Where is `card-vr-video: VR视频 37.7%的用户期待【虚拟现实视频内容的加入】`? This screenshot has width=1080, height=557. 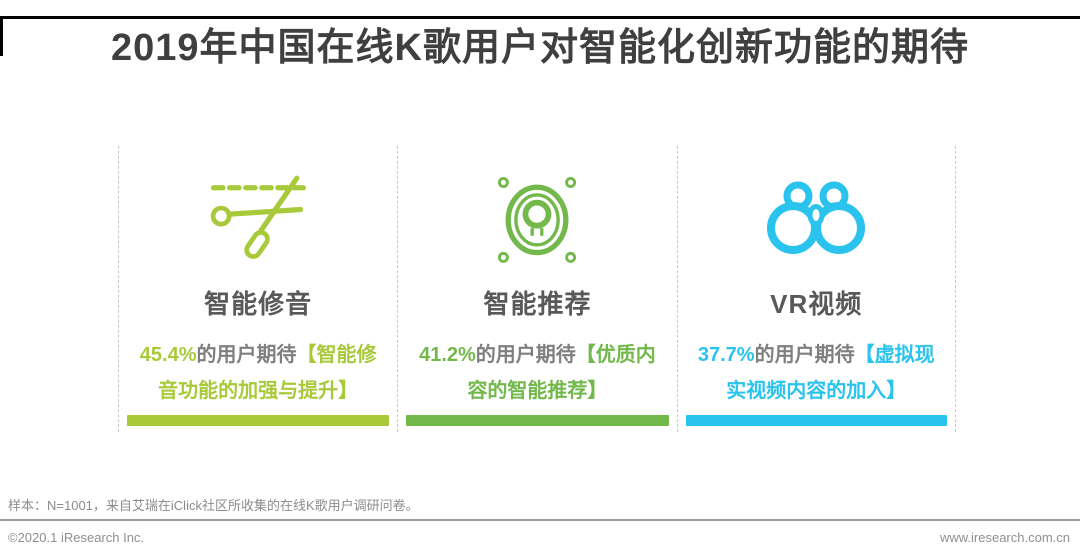 card-vr-video: VR视频 37.7%的用户期待【虚拟现实视频内容的加入】 is located at coordinates (816, 289).